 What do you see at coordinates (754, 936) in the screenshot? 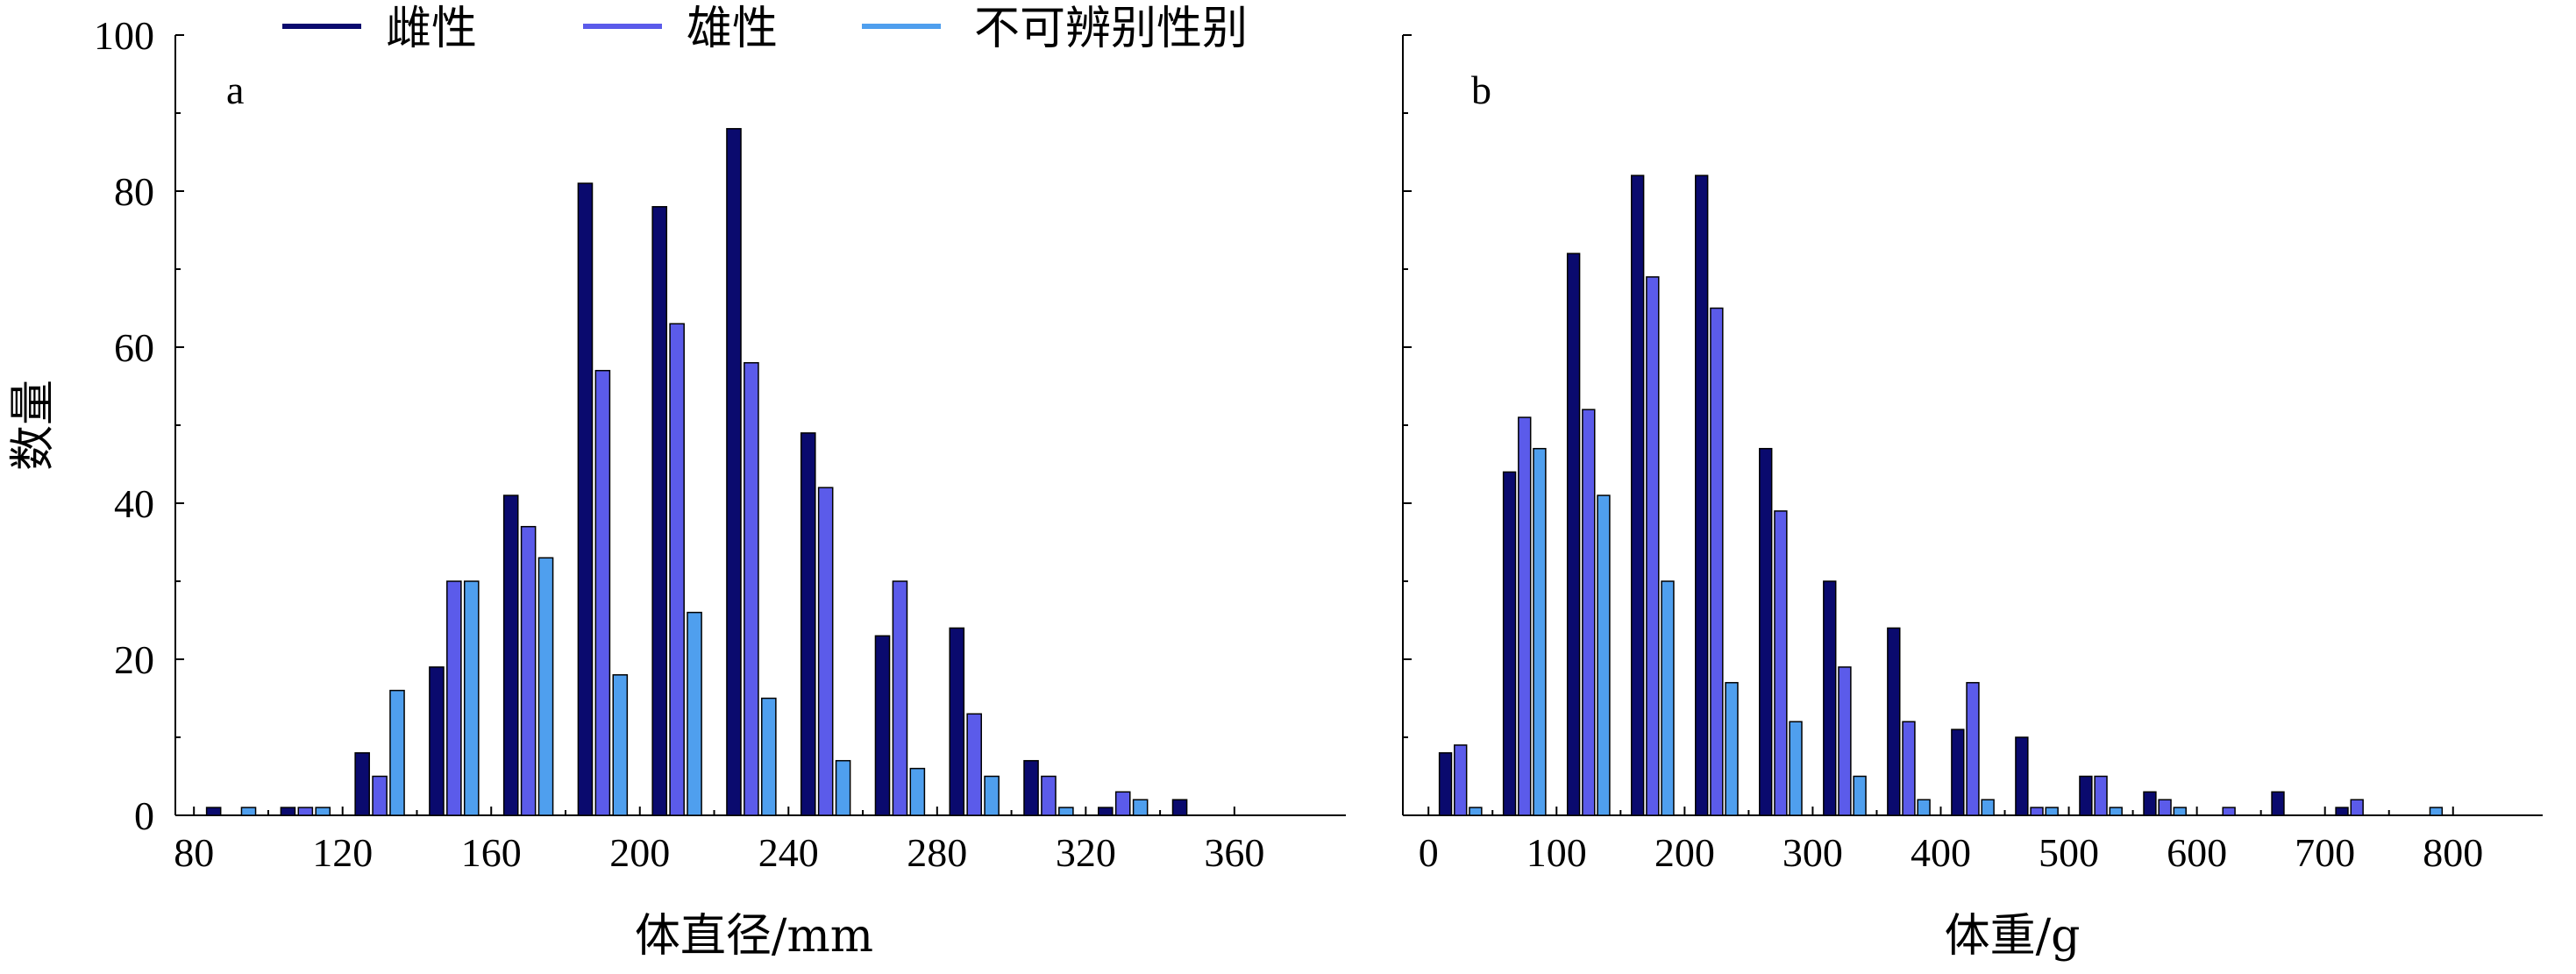
I see `panel-a-x-axis-title: 体直径/mm` at bounding box center [754, 936].